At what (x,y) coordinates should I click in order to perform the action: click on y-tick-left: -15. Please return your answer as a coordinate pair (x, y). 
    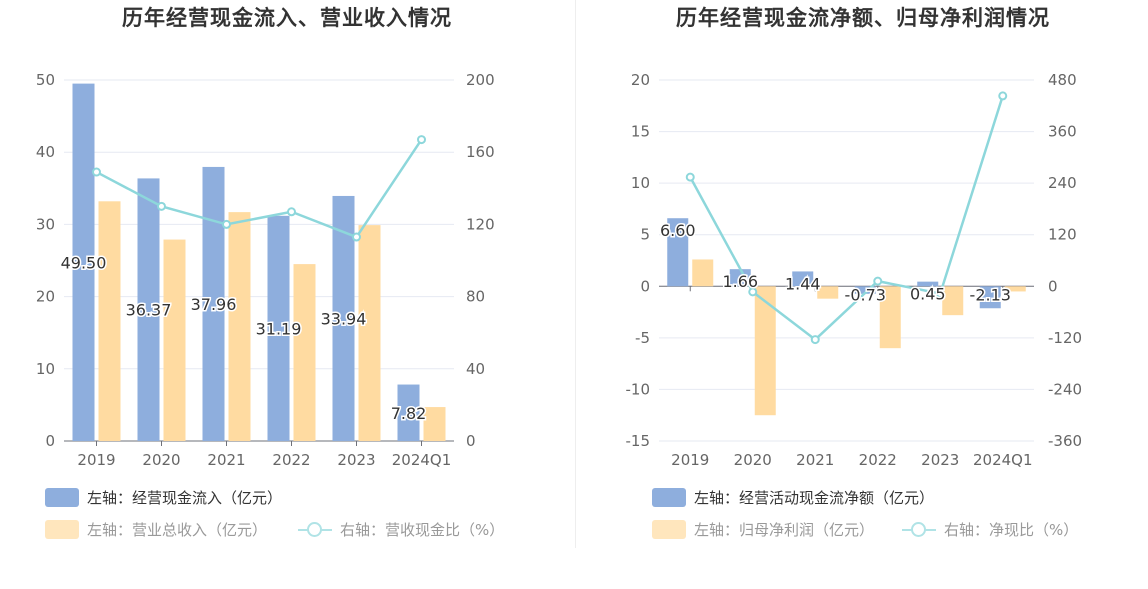
    Looking at the image, I should click on (638, 441).